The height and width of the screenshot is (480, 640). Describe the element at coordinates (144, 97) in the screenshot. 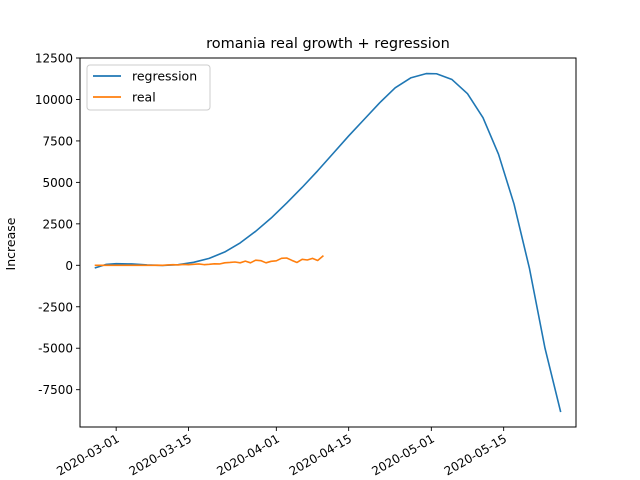

I see `legend-label-real: real` at that location.